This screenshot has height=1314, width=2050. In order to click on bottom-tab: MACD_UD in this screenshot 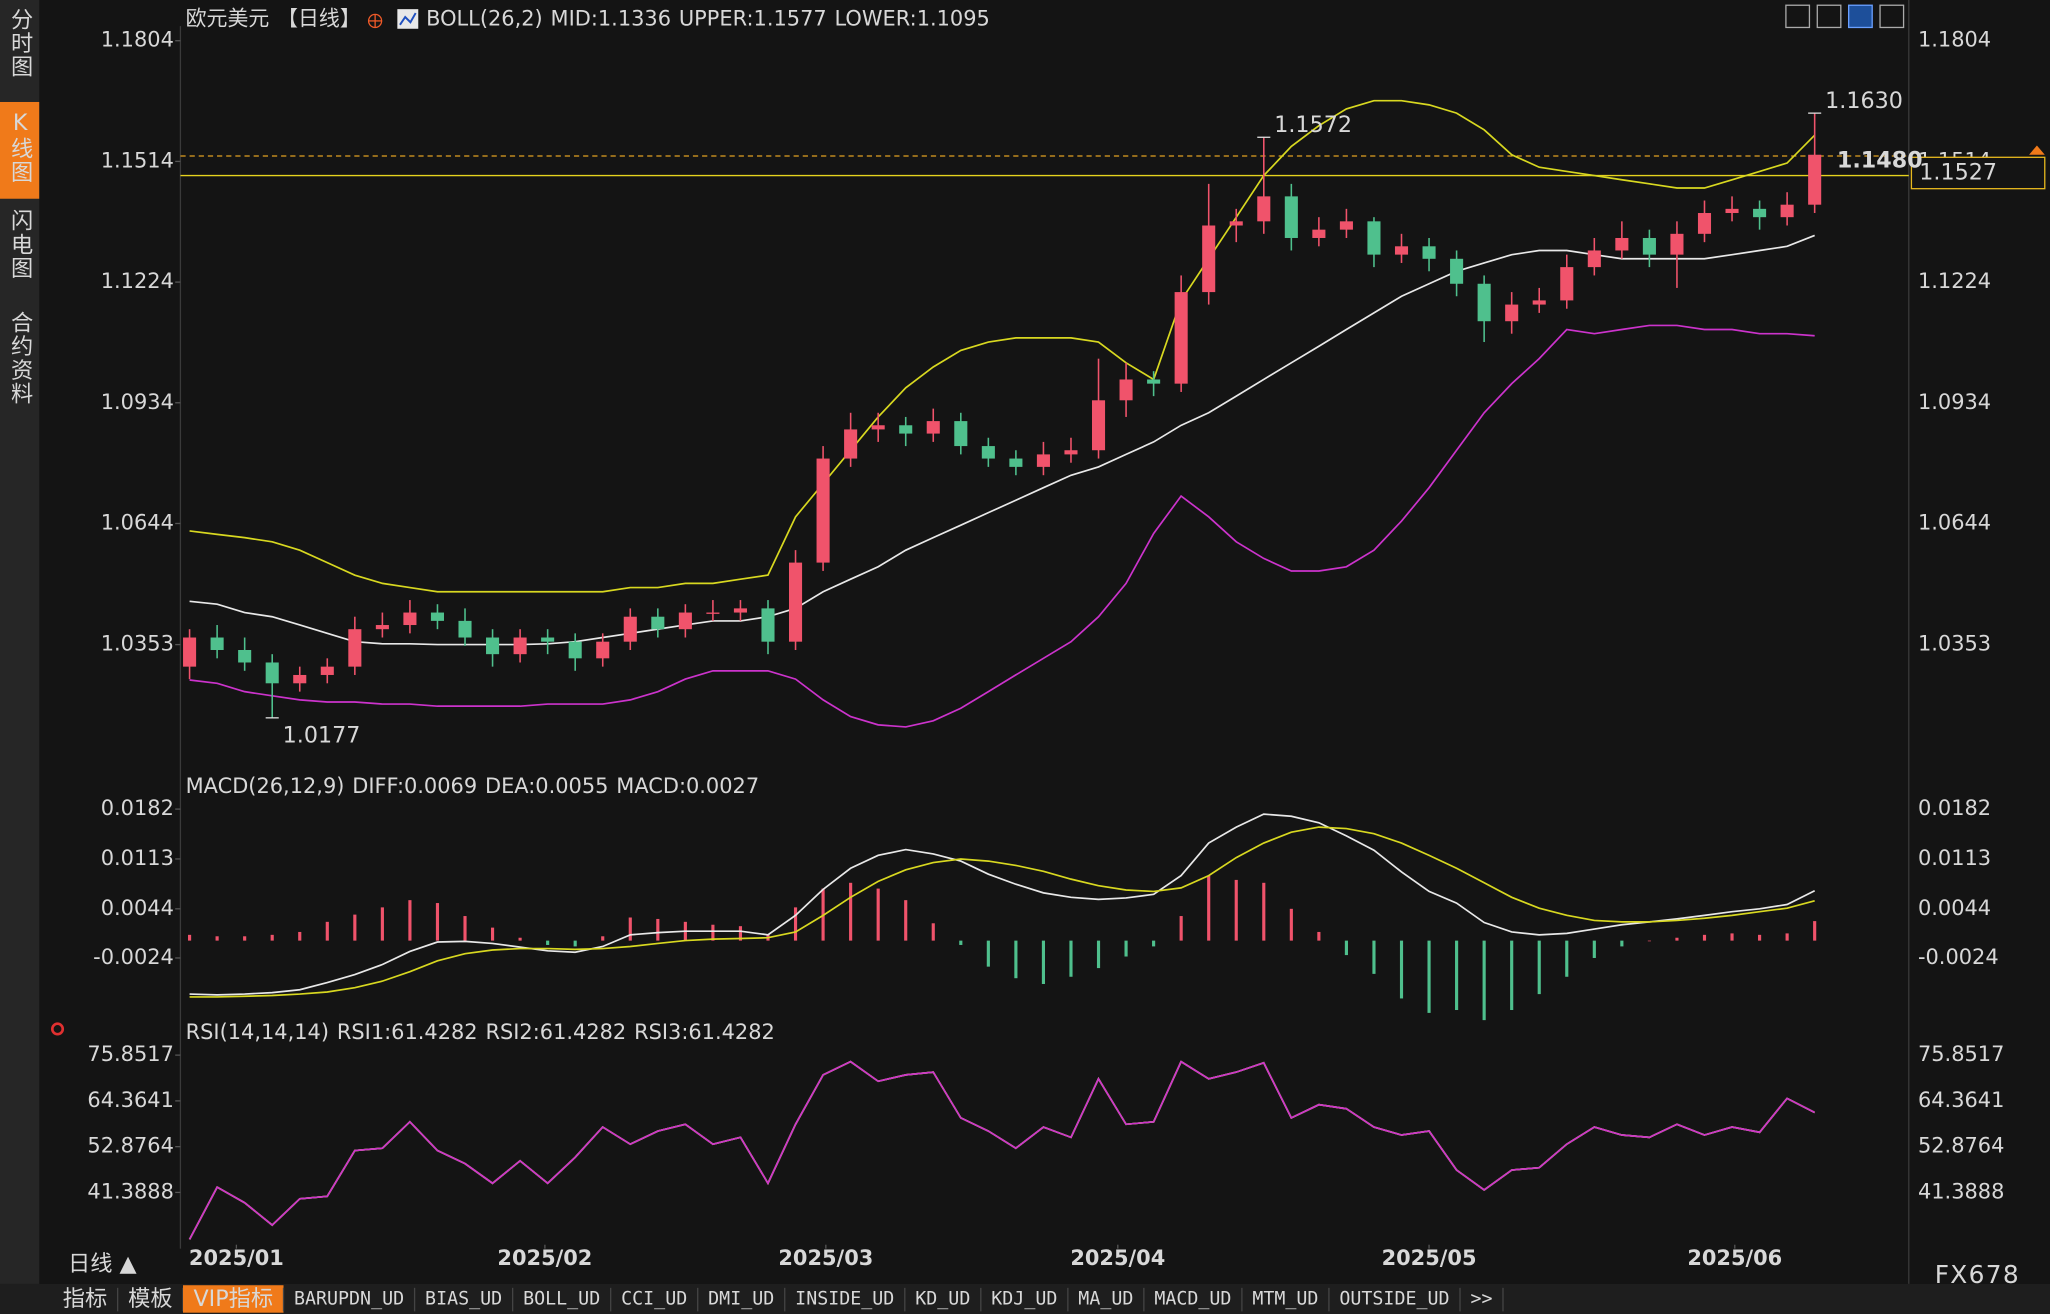, I will do `click(1192, 1299)`.